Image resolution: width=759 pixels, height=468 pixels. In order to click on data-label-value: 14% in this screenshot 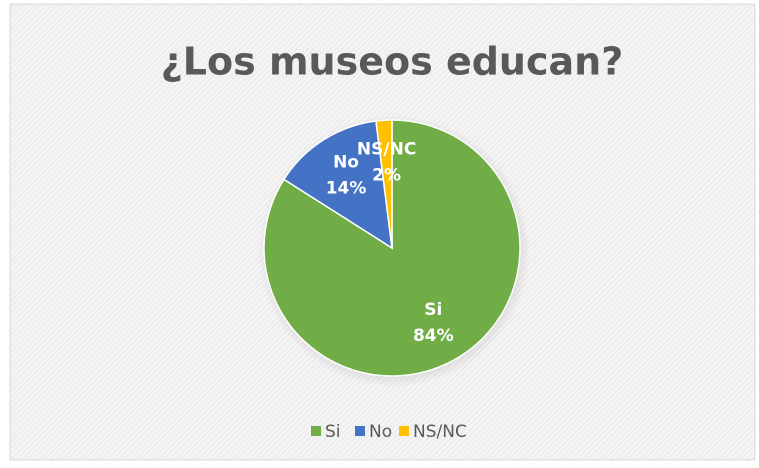, I will do `click(346, 189)`.